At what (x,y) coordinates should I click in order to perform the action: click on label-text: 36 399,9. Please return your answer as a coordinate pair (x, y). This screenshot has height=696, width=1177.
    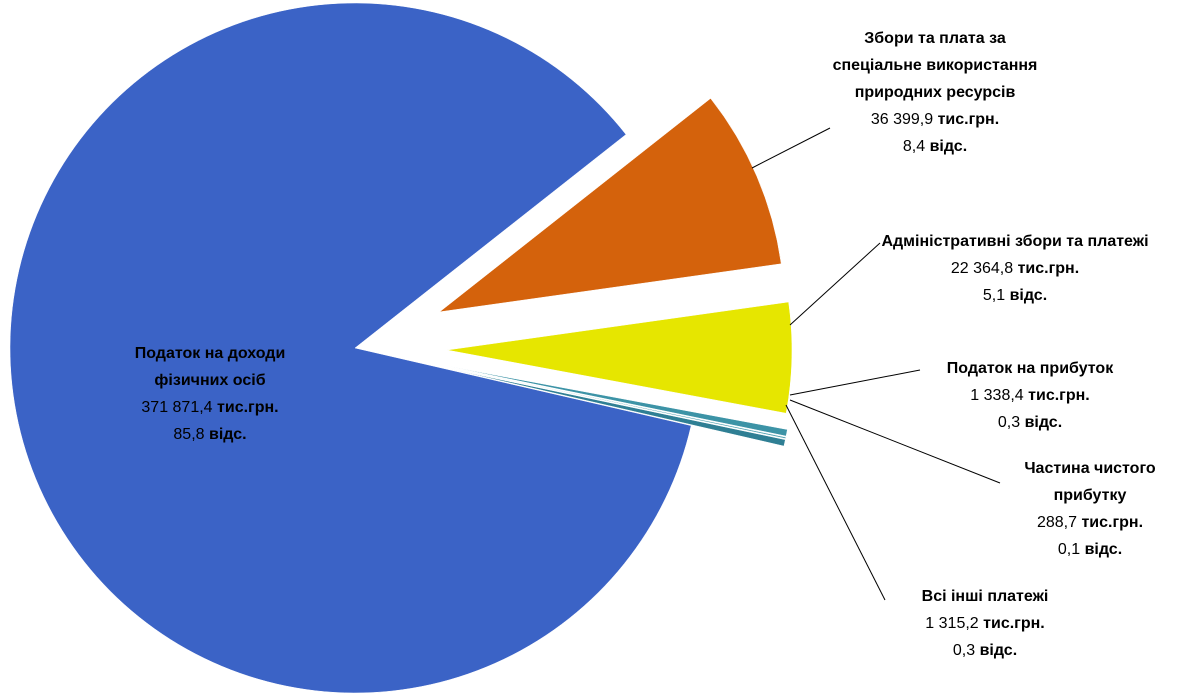
    Looking at the image, I should click on (902, 119).